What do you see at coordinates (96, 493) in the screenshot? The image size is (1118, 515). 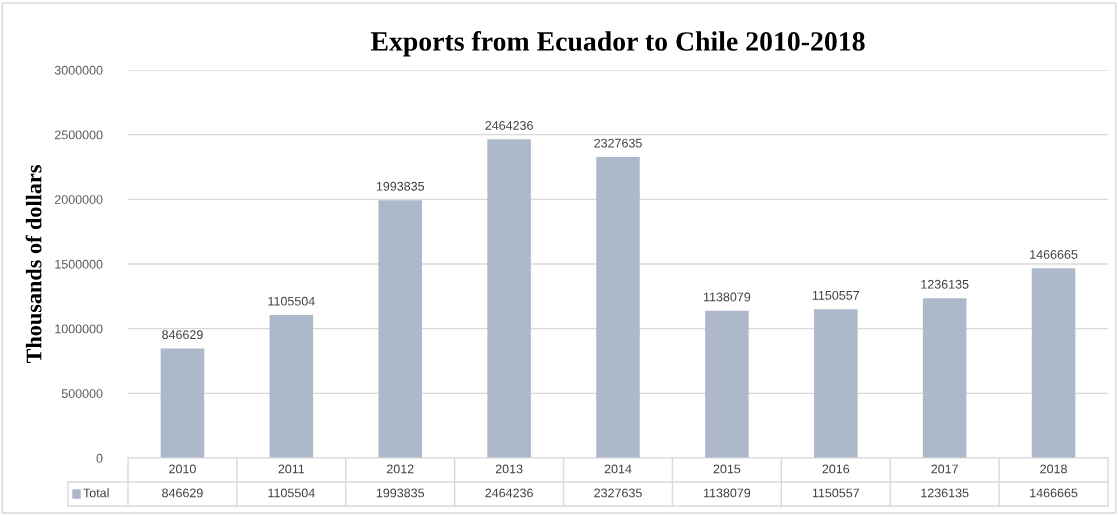 I see `legend-label: Total` at bounding box center [96, 493].